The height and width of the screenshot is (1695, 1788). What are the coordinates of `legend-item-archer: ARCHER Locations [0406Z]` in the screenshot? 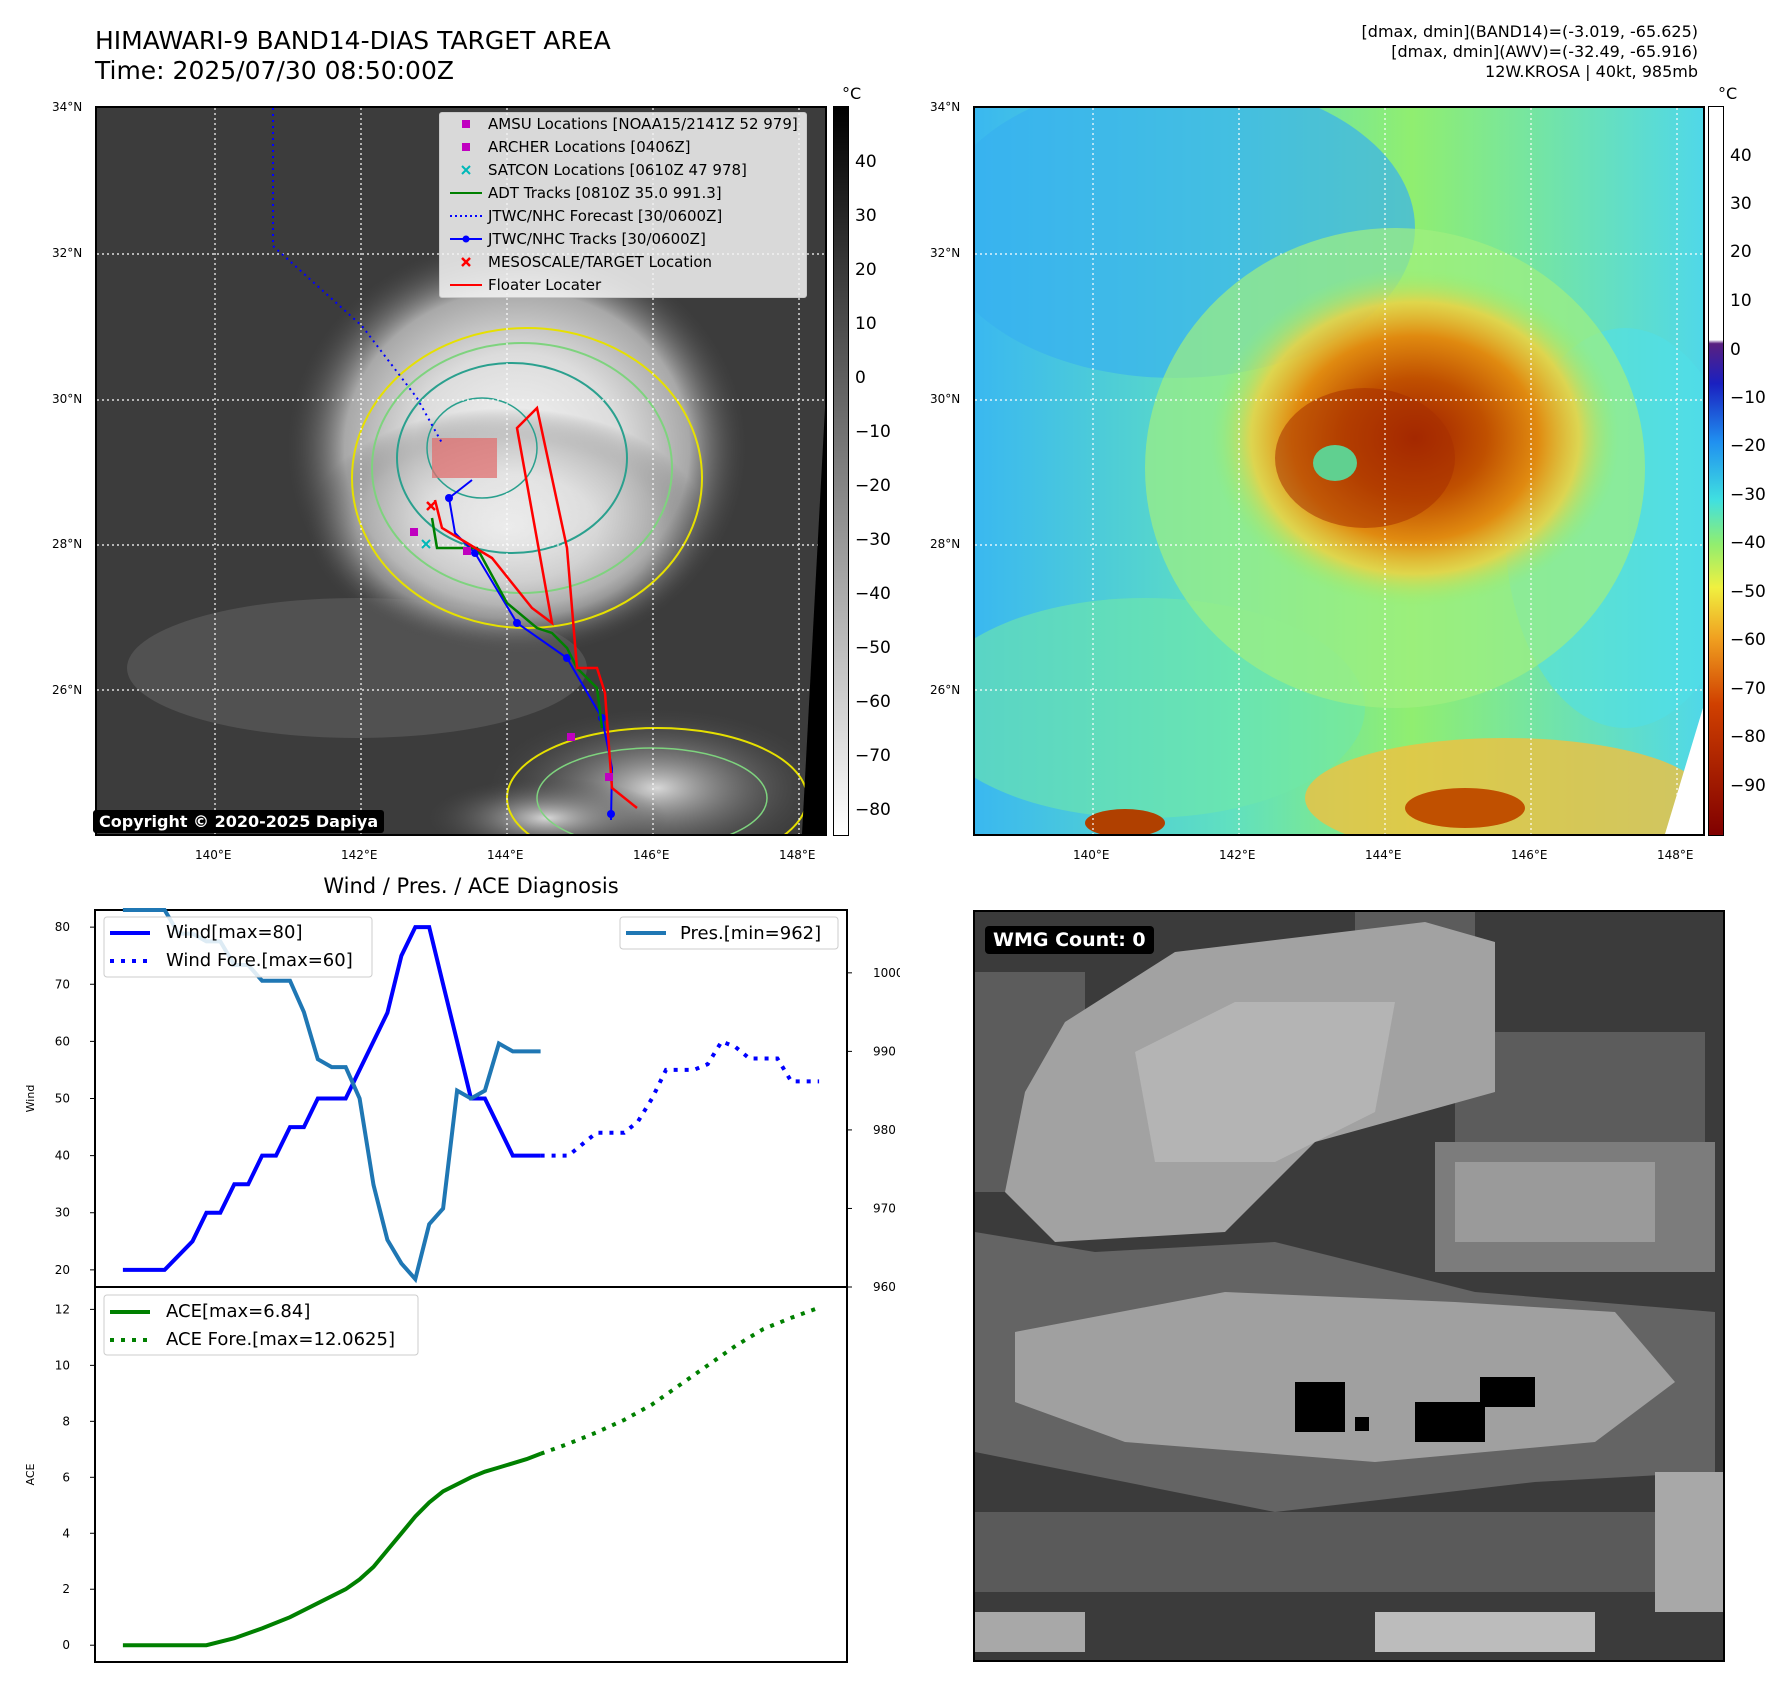 It's located at (623, 147).